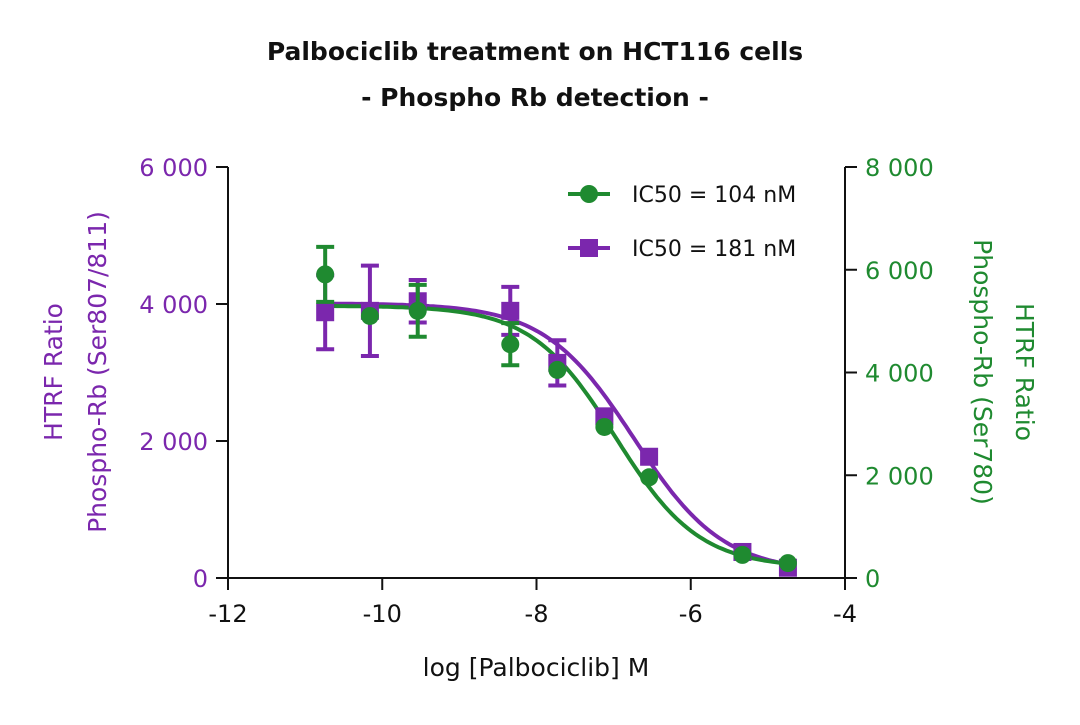  I want to click on y-tick-label-right: 2 000, so click(899, 476).